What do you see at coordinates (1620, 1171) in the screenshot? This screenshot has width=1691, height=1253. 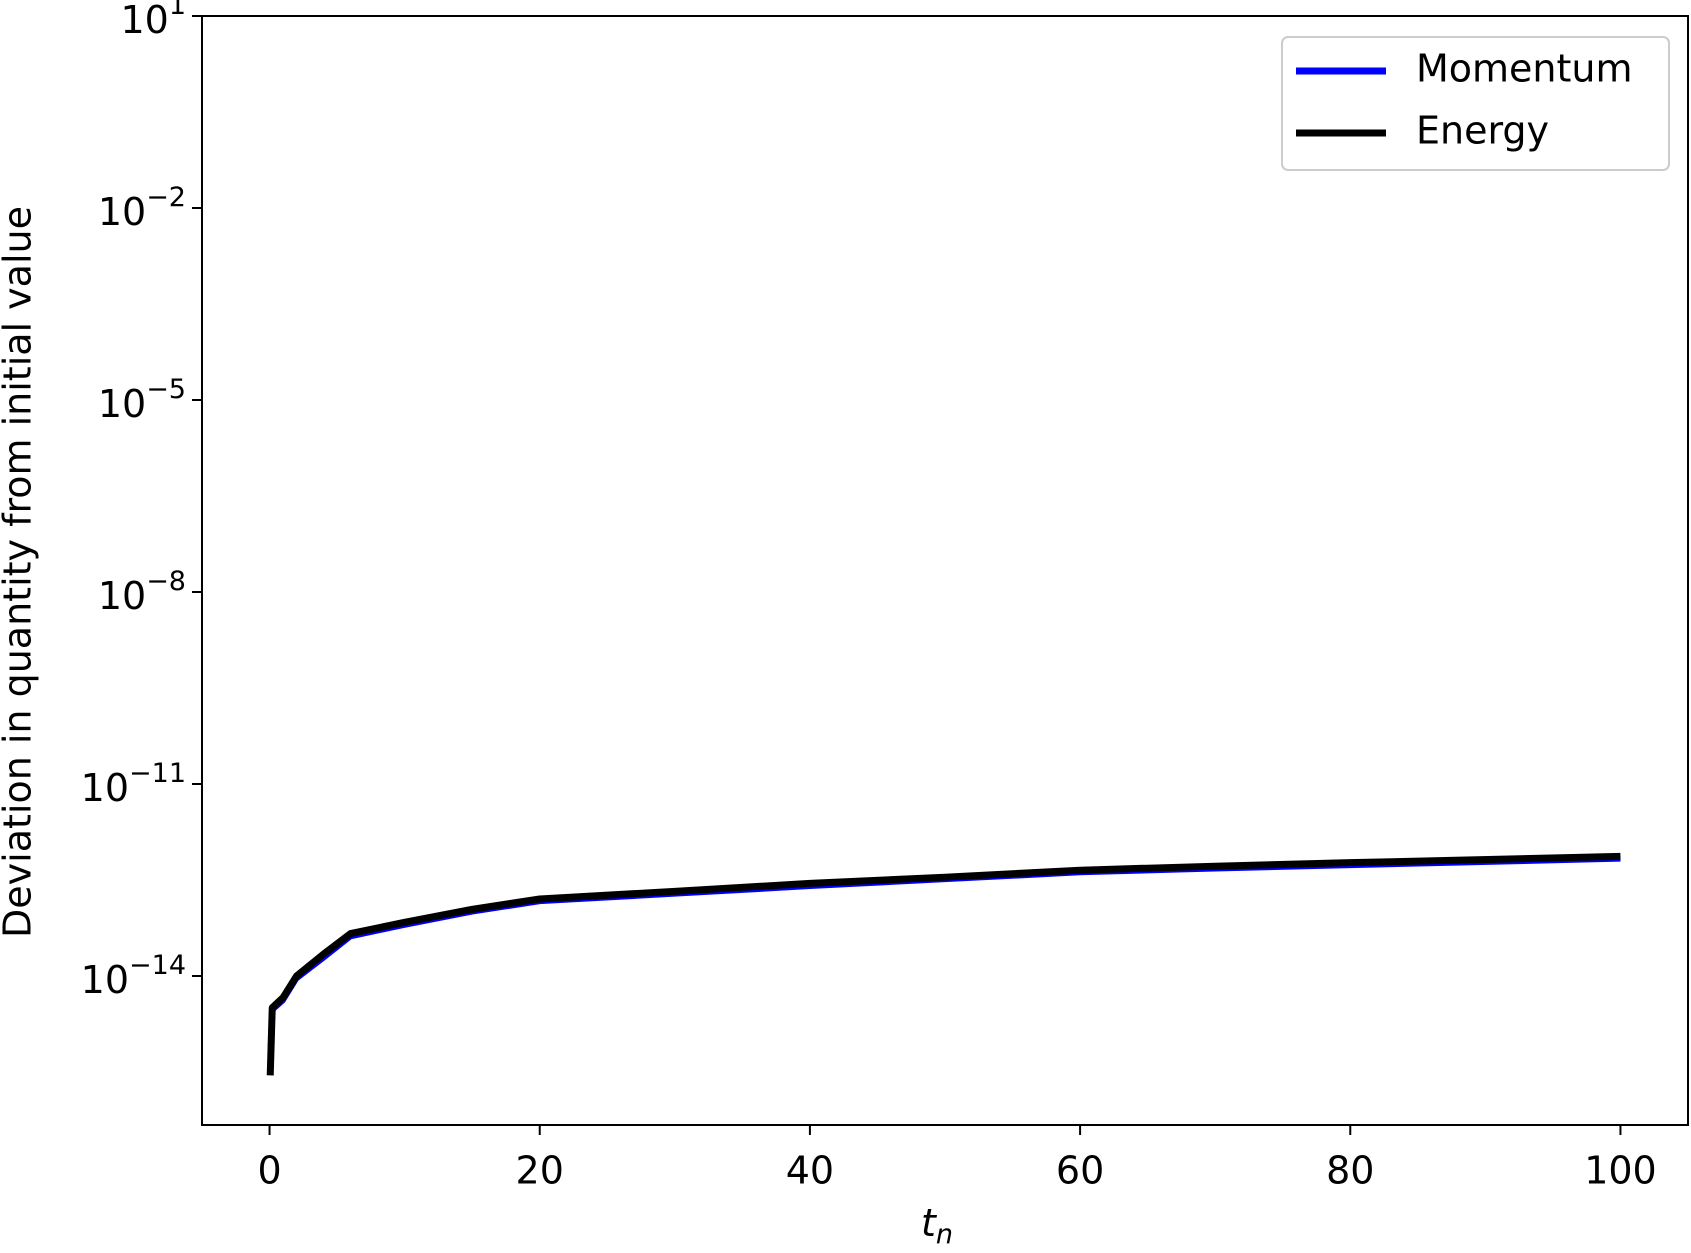 I see `x-tick-label: 100` at bounding box center [1620, 1171].